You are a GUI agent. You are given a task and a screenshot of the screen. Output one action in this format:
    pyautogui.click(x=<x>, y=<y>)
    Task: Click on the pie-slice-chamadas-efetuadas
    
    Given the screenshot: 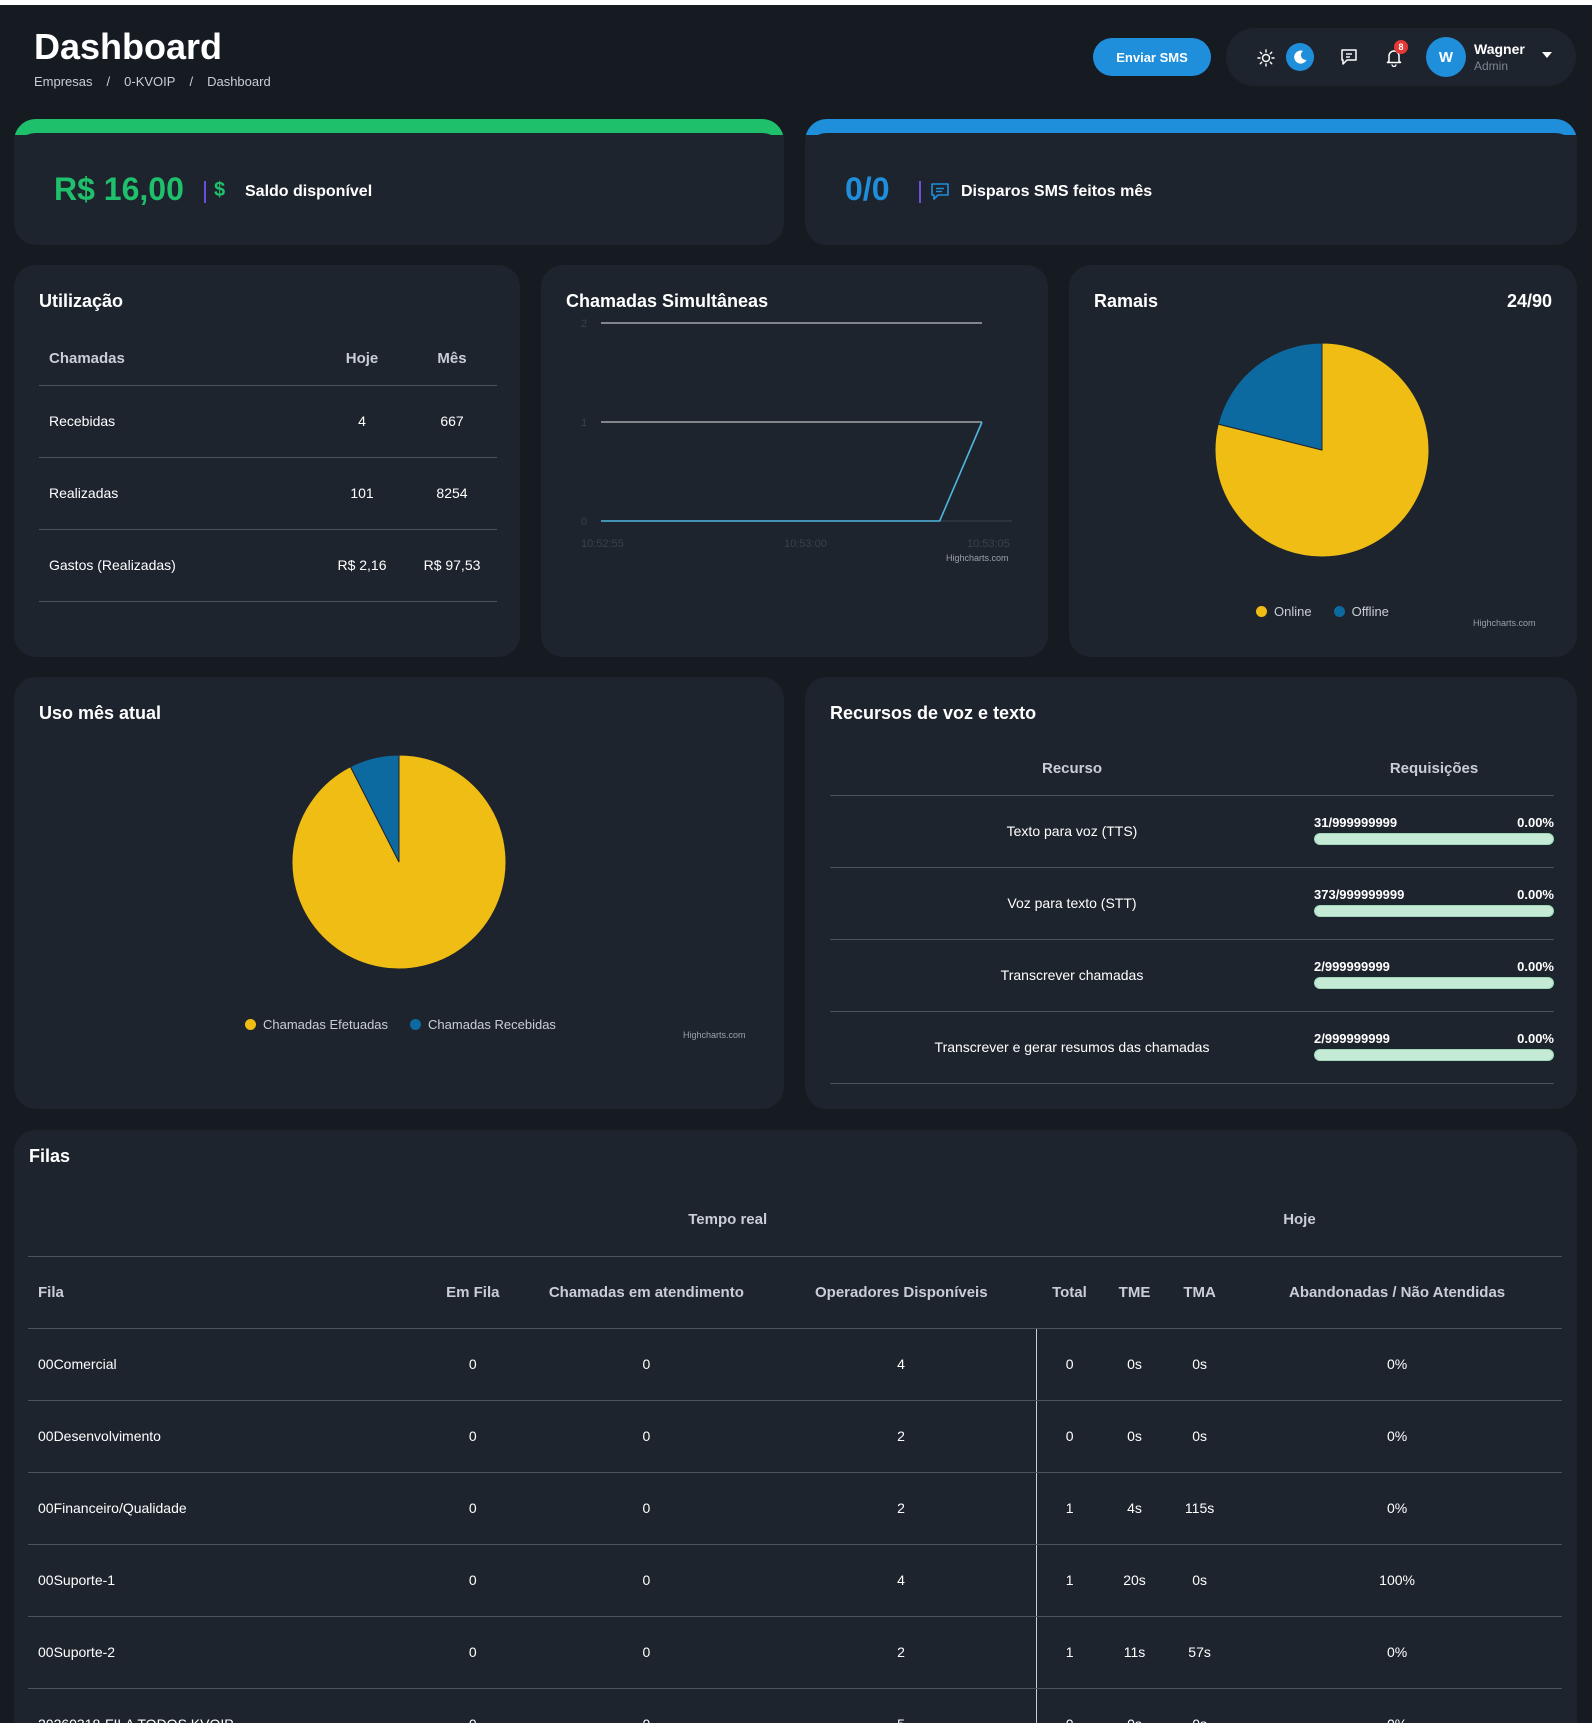 What is the action you would take?
    pyautogui.click(x=399, y=862)
    